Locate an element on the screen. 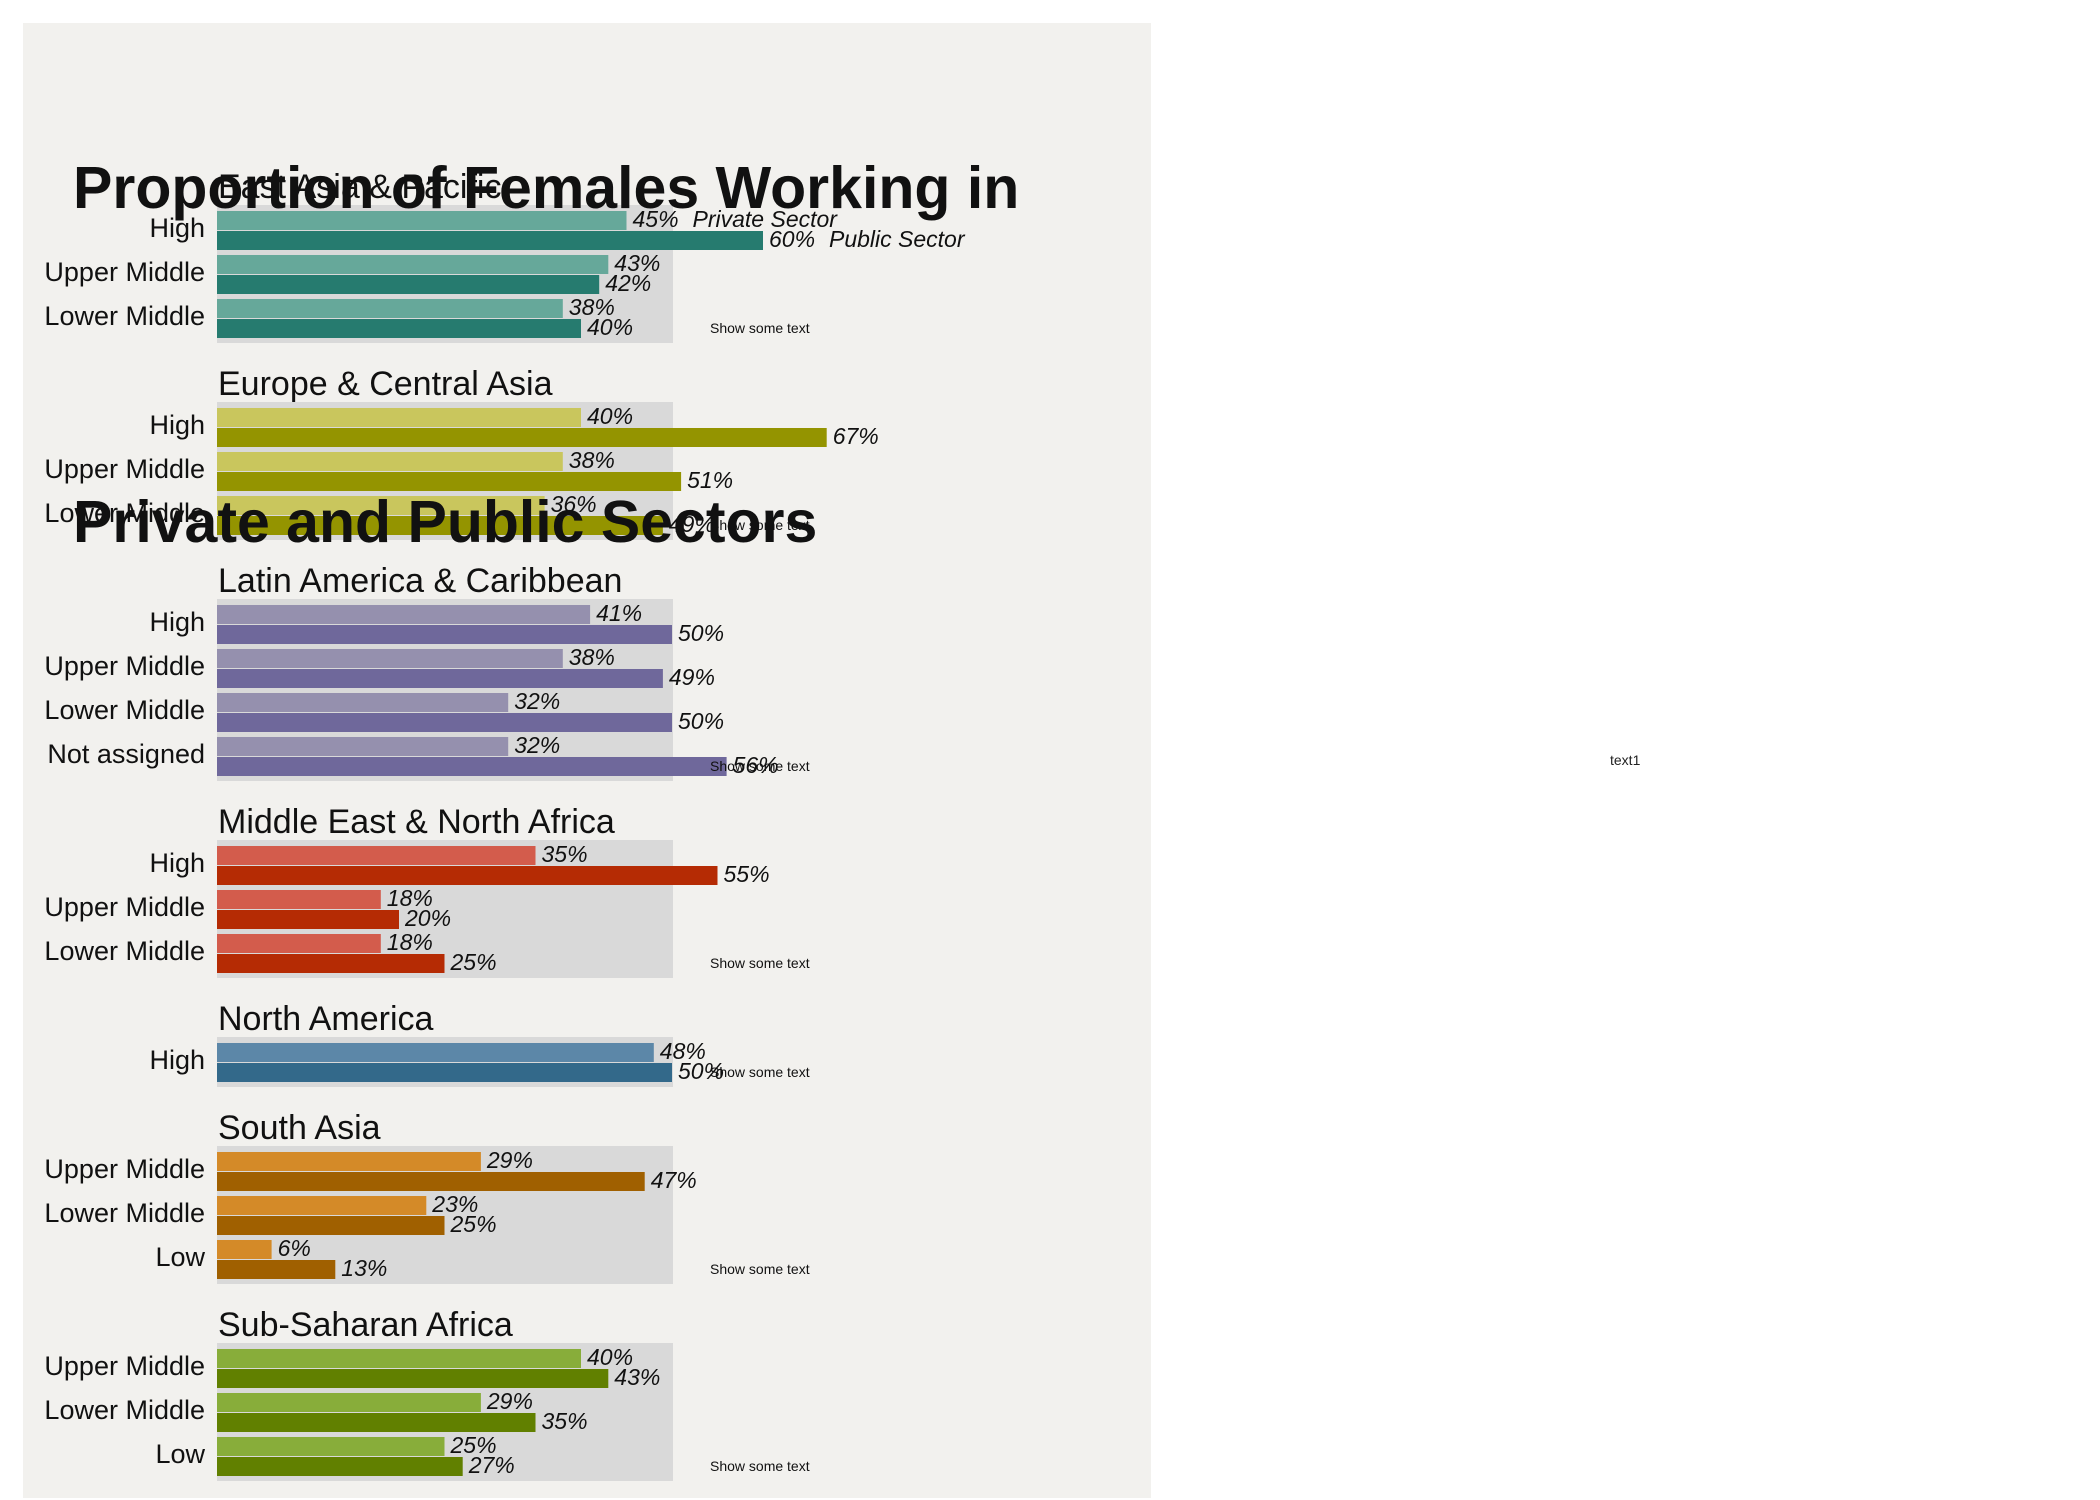 This screenshot has width=2100, height=1500. group-title: Middle East & North Africa is located at coordinates (416, 822).